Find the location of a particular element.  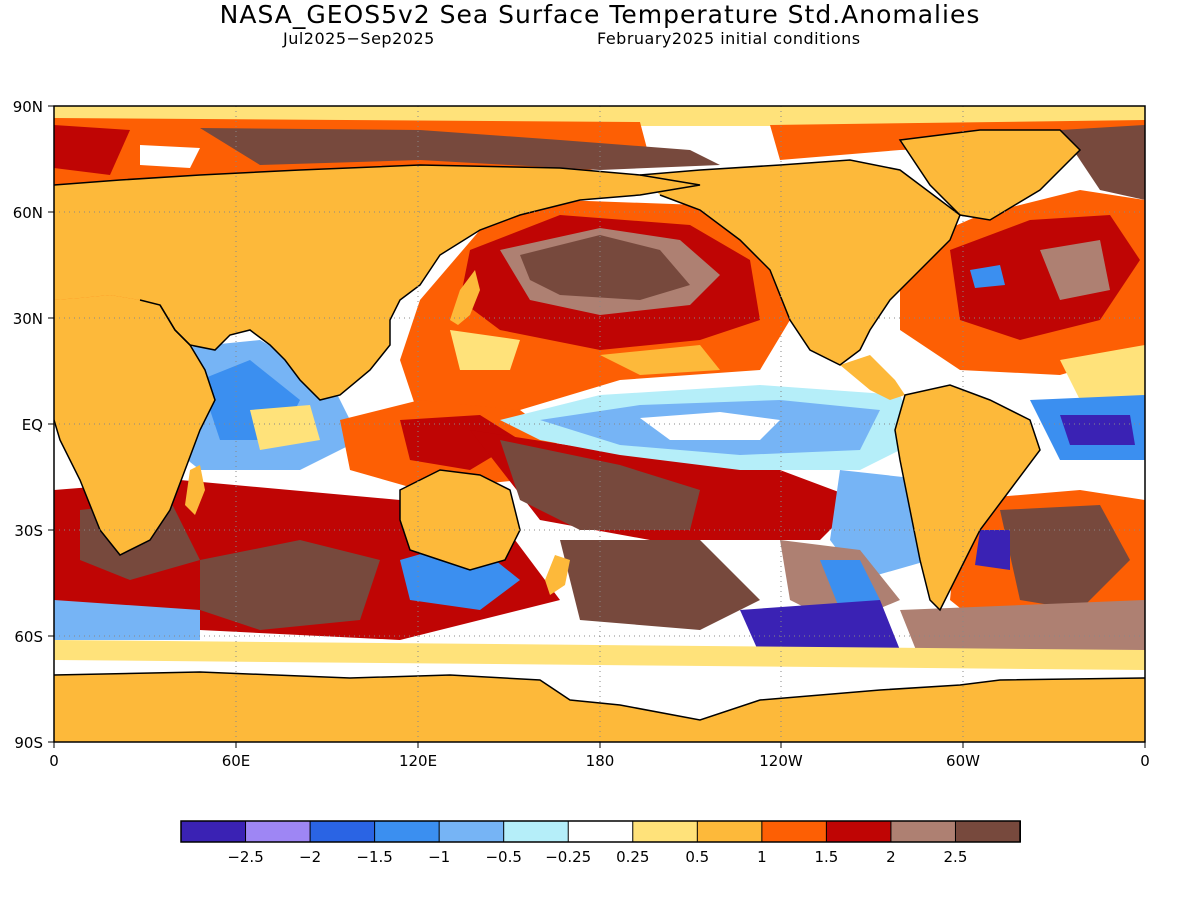

legend-label: −1.5 is located at coordinates (374, 857).